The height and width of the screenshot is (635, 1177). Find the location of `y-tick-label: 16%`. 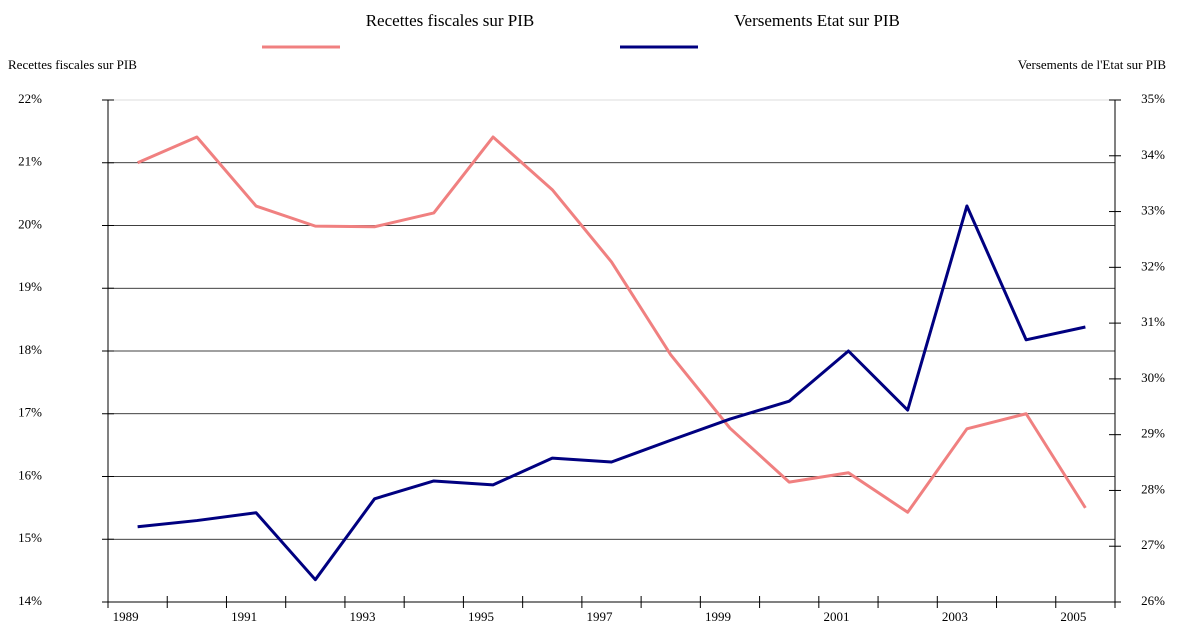

y-tick-label: 16% is located at coordinates (30, 474).